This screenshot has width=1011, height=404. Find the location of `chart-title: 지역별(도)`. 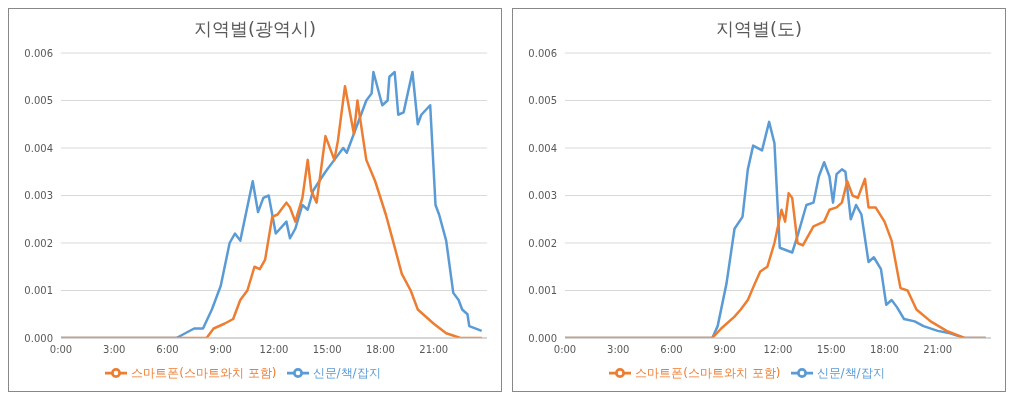

chart-title: 지역별(도) is located at coordinates (758, 29).